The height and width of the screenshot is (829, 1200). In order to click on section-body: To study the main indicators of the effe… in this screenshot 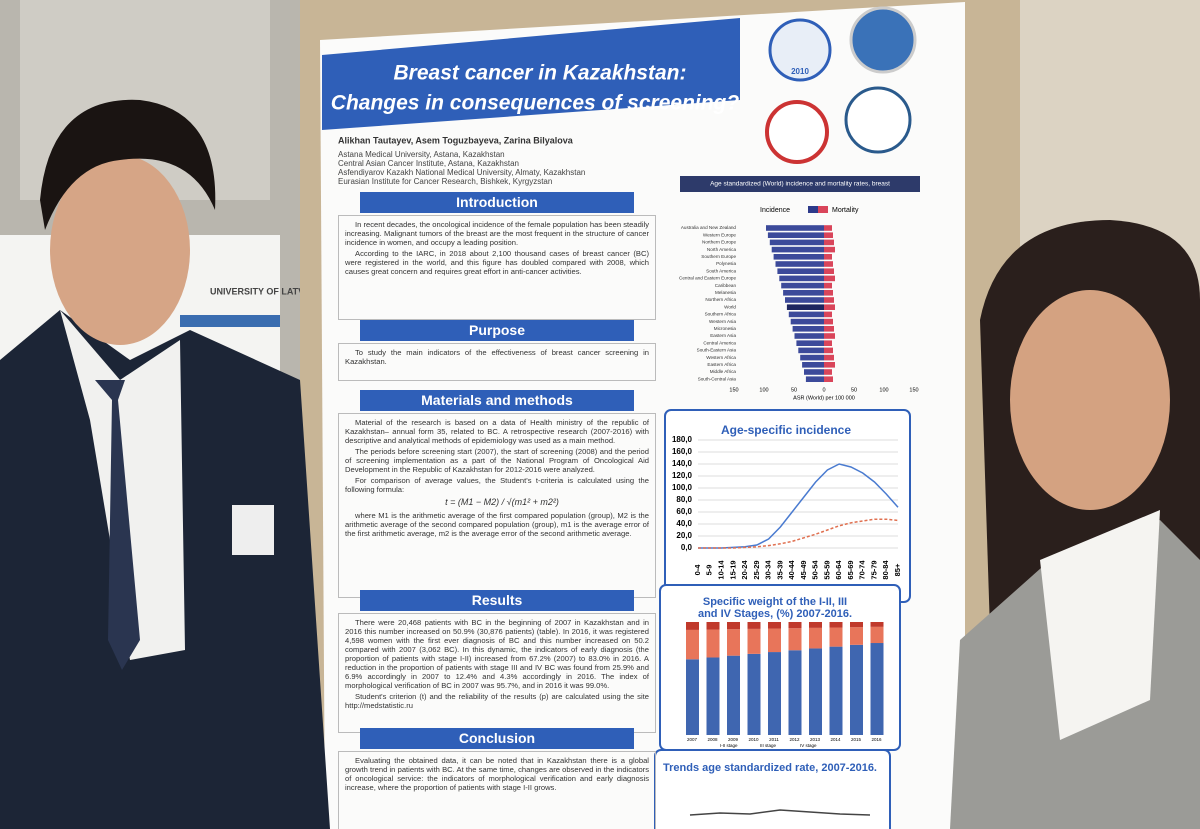, I will do `click(497, 362)`.